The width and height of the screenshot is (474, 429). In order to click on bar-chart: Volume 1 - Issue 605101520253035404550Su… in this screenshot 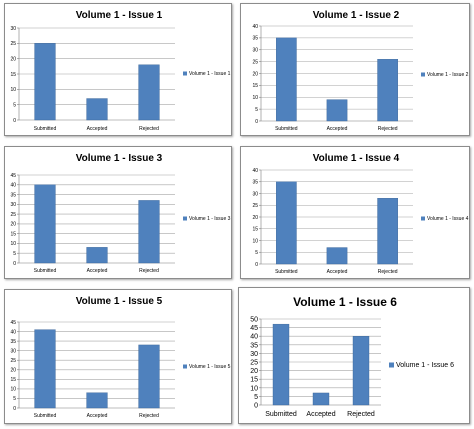, I will do `click(352, 356)`.